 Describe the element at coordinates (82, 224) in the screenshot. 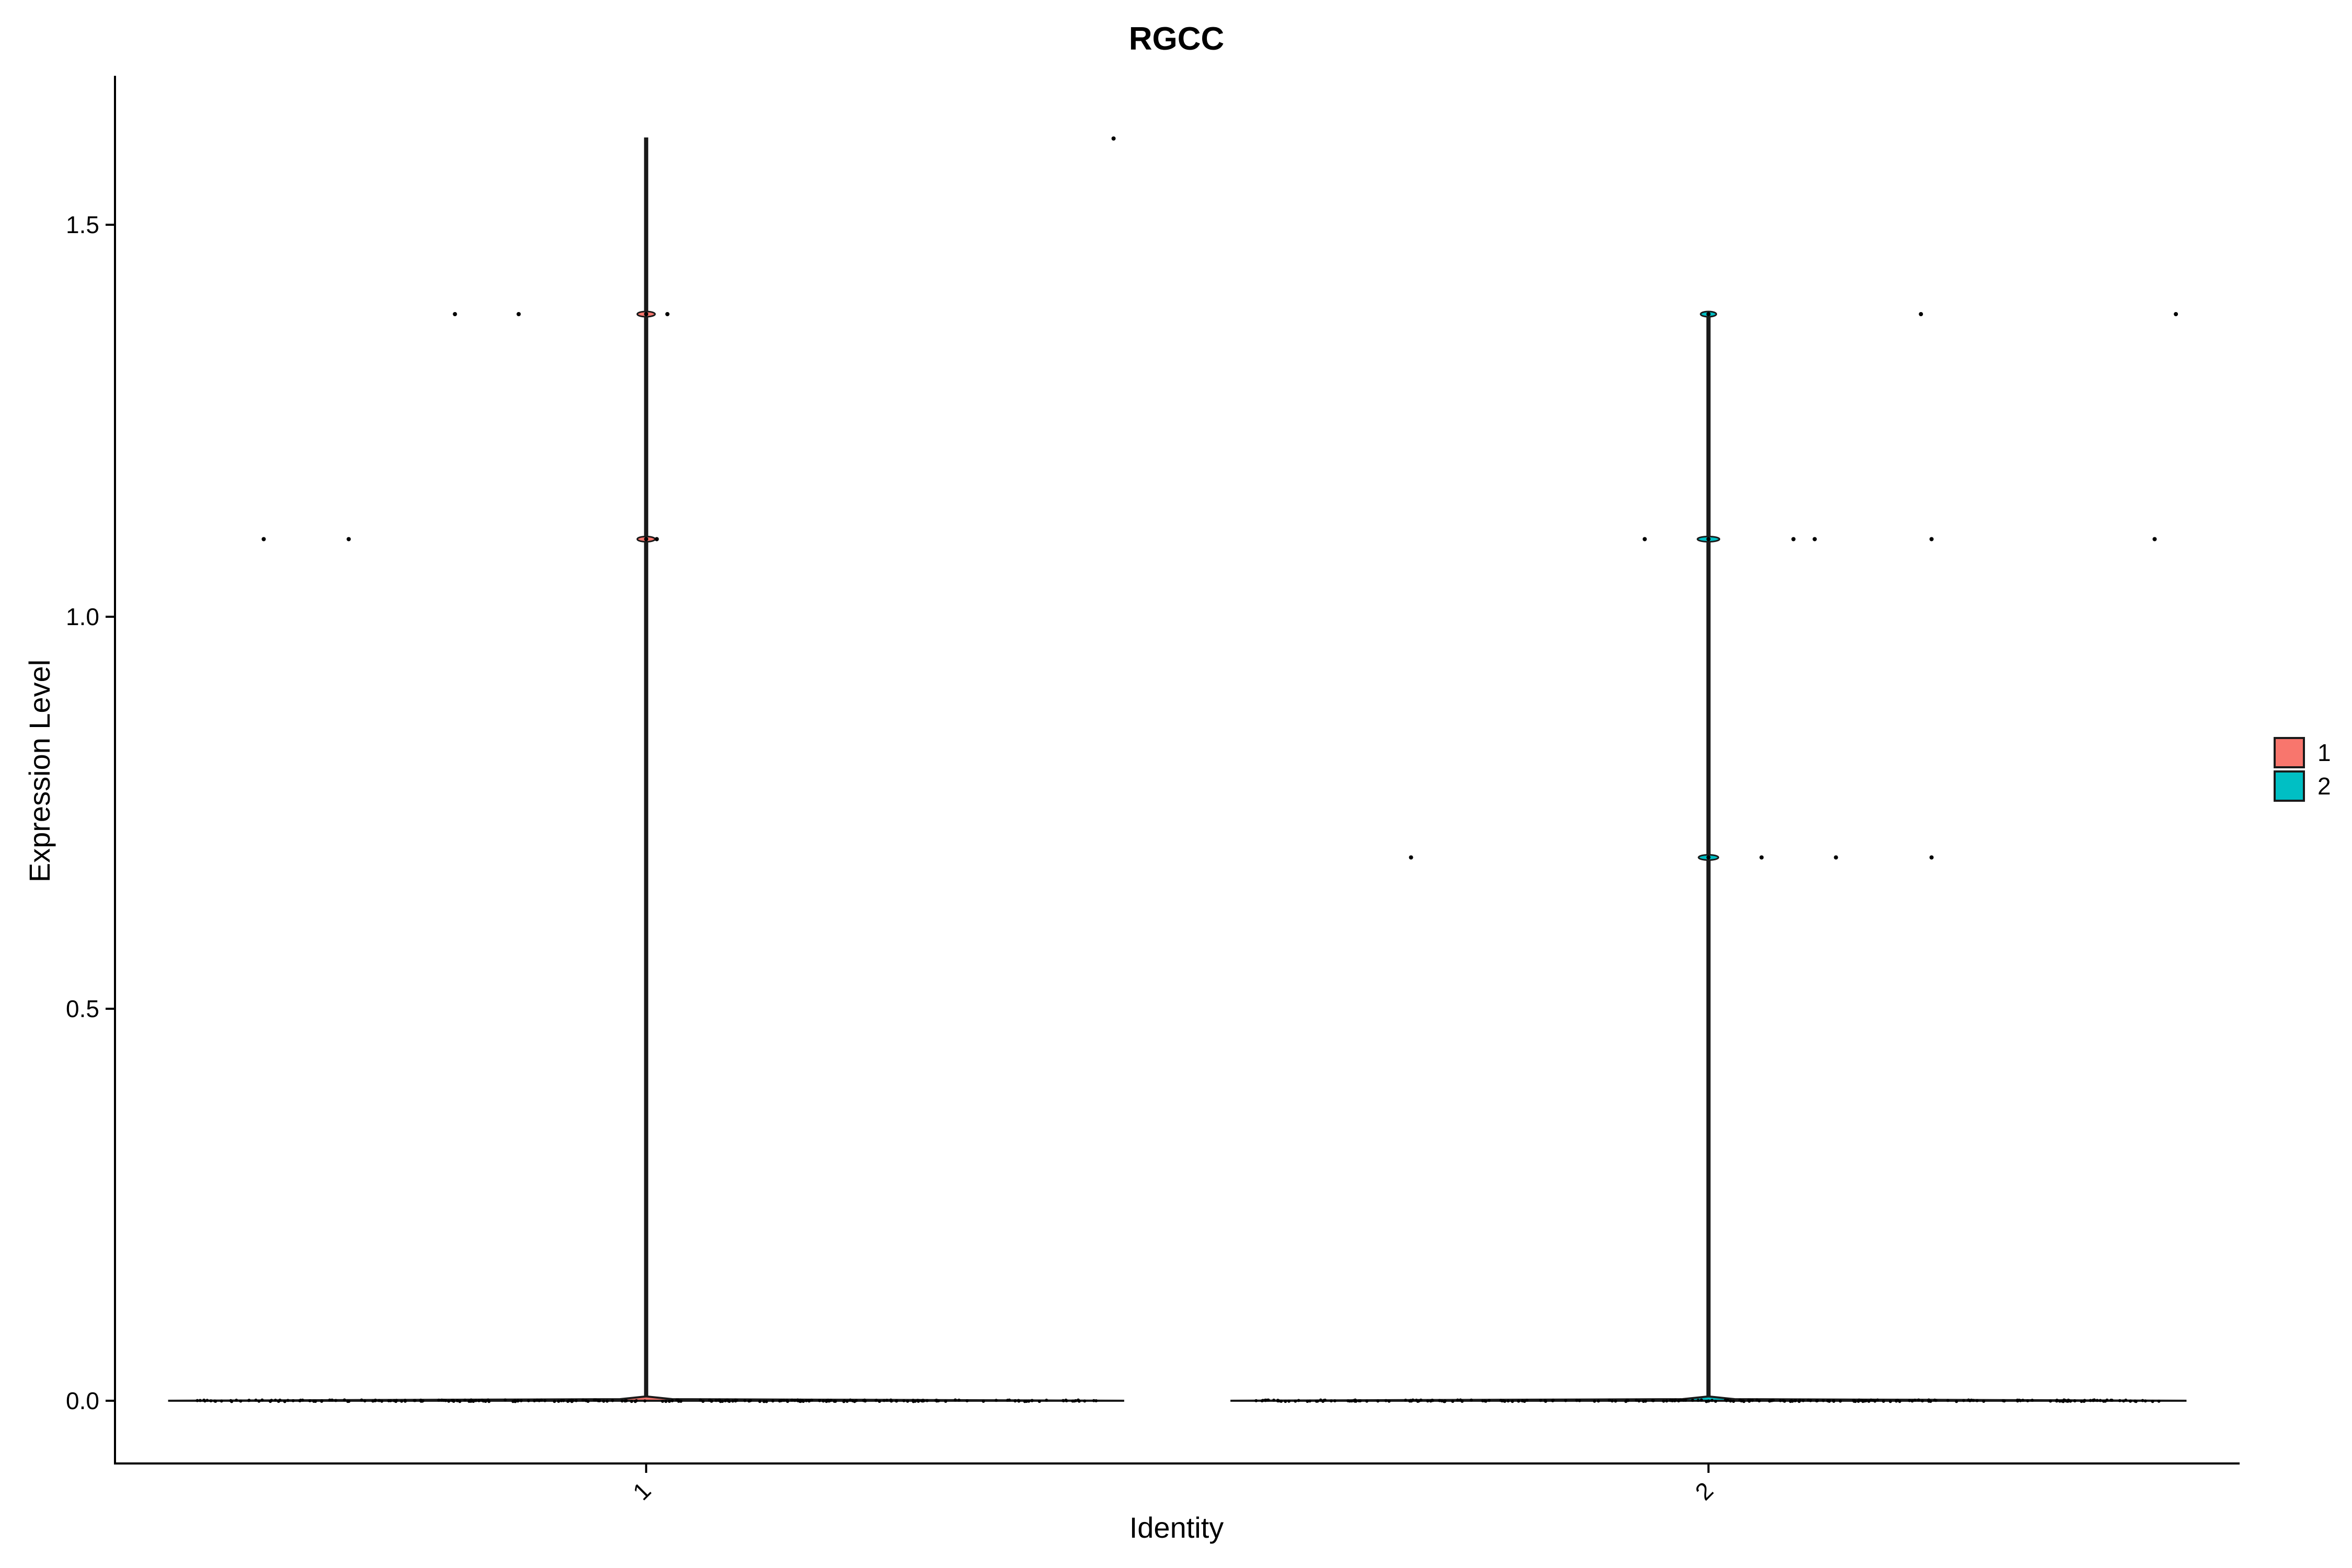

I see `y-tick-label: 1.5` at that location.